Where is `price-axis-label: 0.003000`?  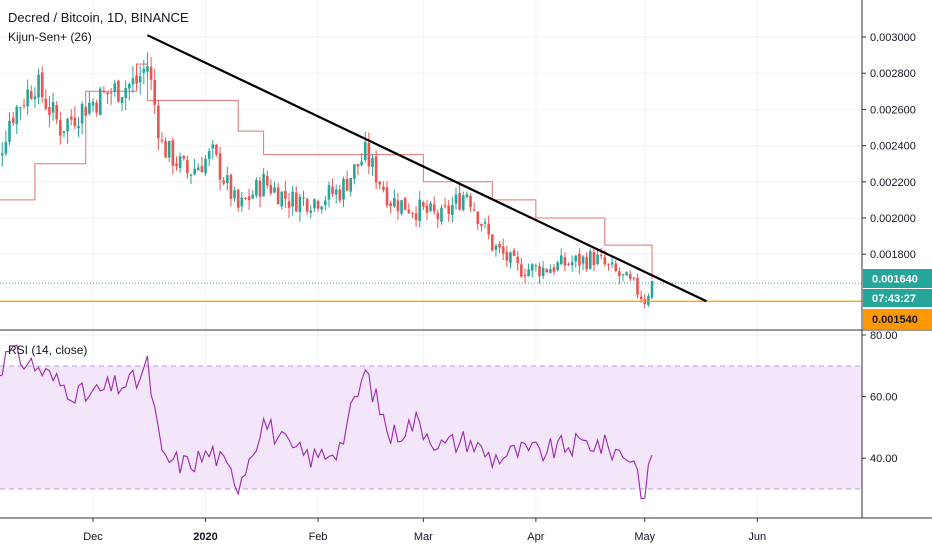 price-axis-label: 0.003000 is located at coordinates (893, 38).